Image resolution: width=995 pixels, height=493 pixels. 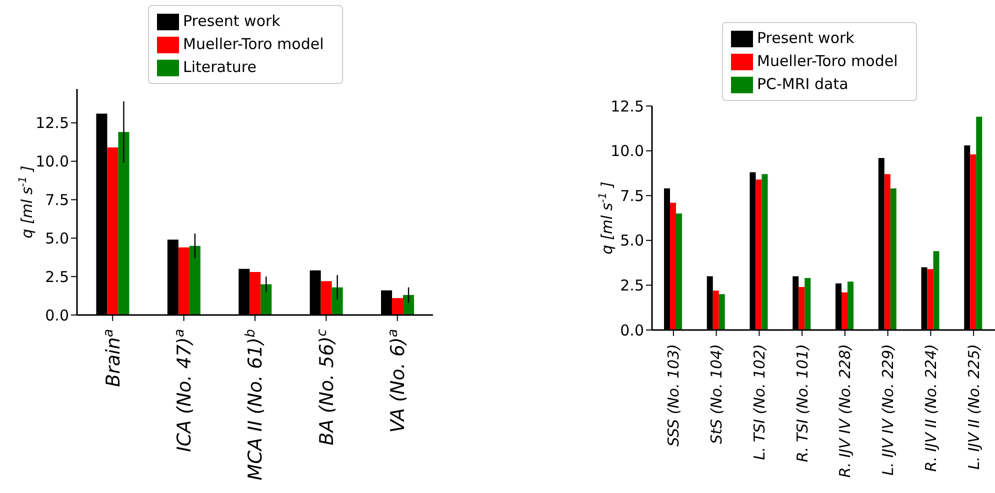 I want to click on x-tick-label: R. IJV II (No. 224), so click(x=931, y=408).